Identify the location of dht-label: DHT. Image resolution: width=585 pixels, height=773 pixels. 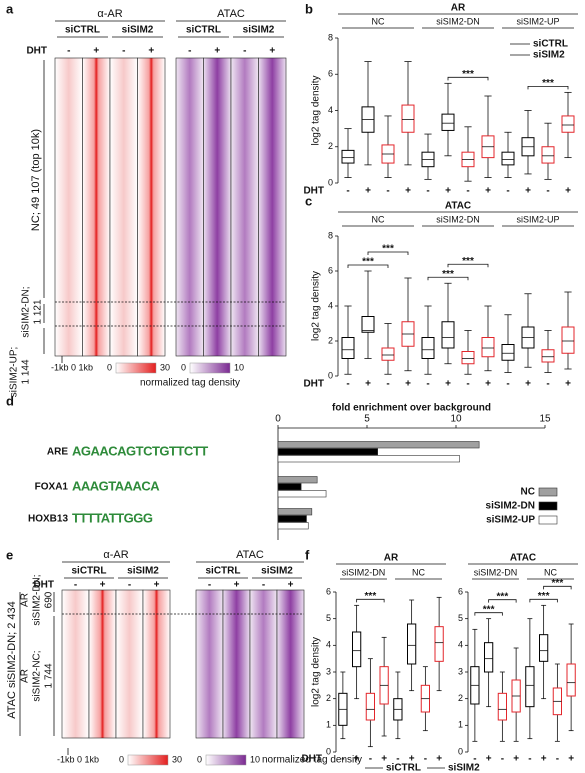
(313, 384).